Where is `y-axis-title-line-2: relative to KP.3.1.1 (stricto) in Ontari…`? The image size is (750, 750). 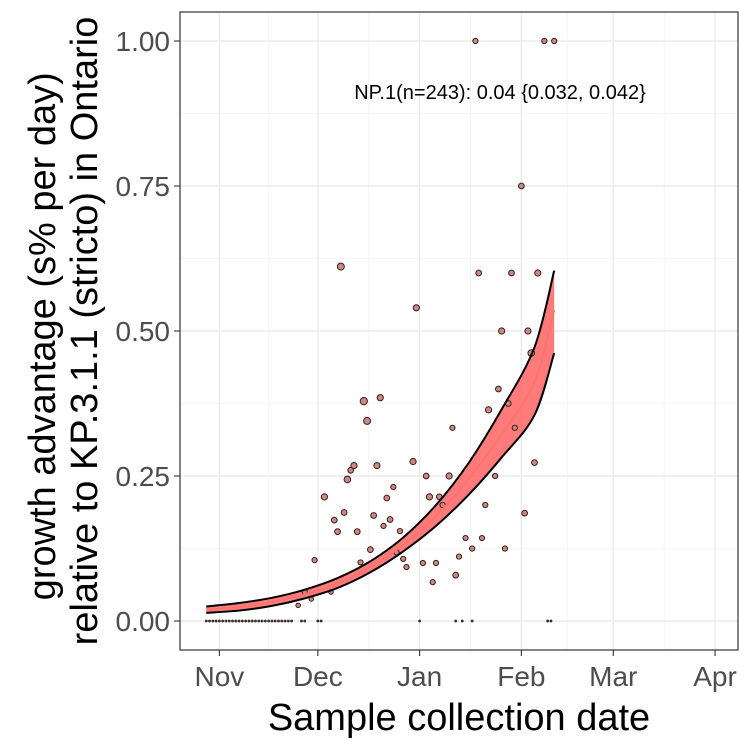
y-axis-title-line-2: relative to KP.3.1.1 (stricto) in Ontari… is located at coordinates (85, 331).